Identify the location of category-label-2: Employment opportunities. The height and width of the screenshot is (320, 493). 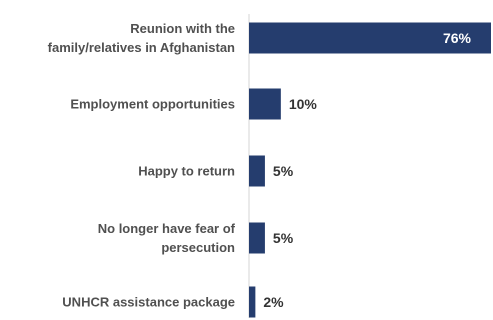
(122, 104).